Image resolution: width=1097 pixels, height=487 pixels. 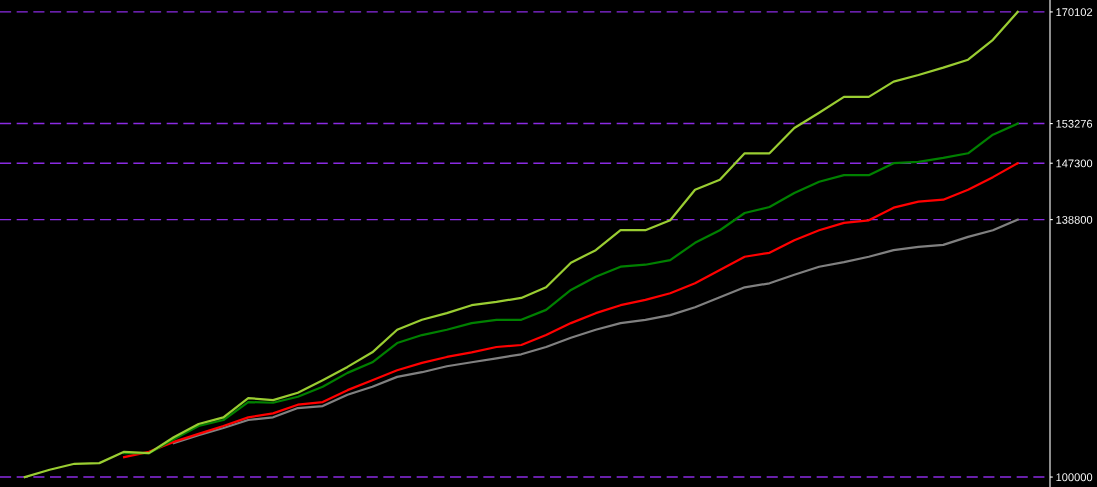 I want to click on y-tick-label: 153276, so click(x=1074, y=123).